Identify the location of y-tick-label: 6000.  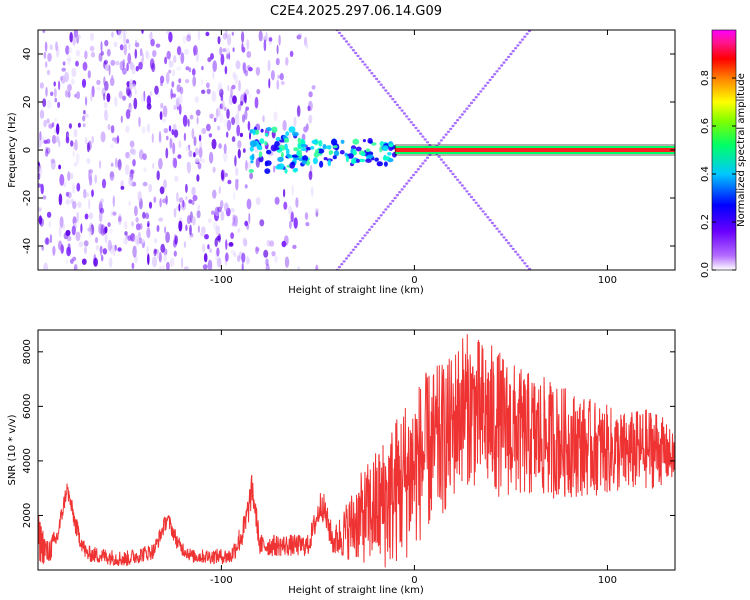
(27, 406).